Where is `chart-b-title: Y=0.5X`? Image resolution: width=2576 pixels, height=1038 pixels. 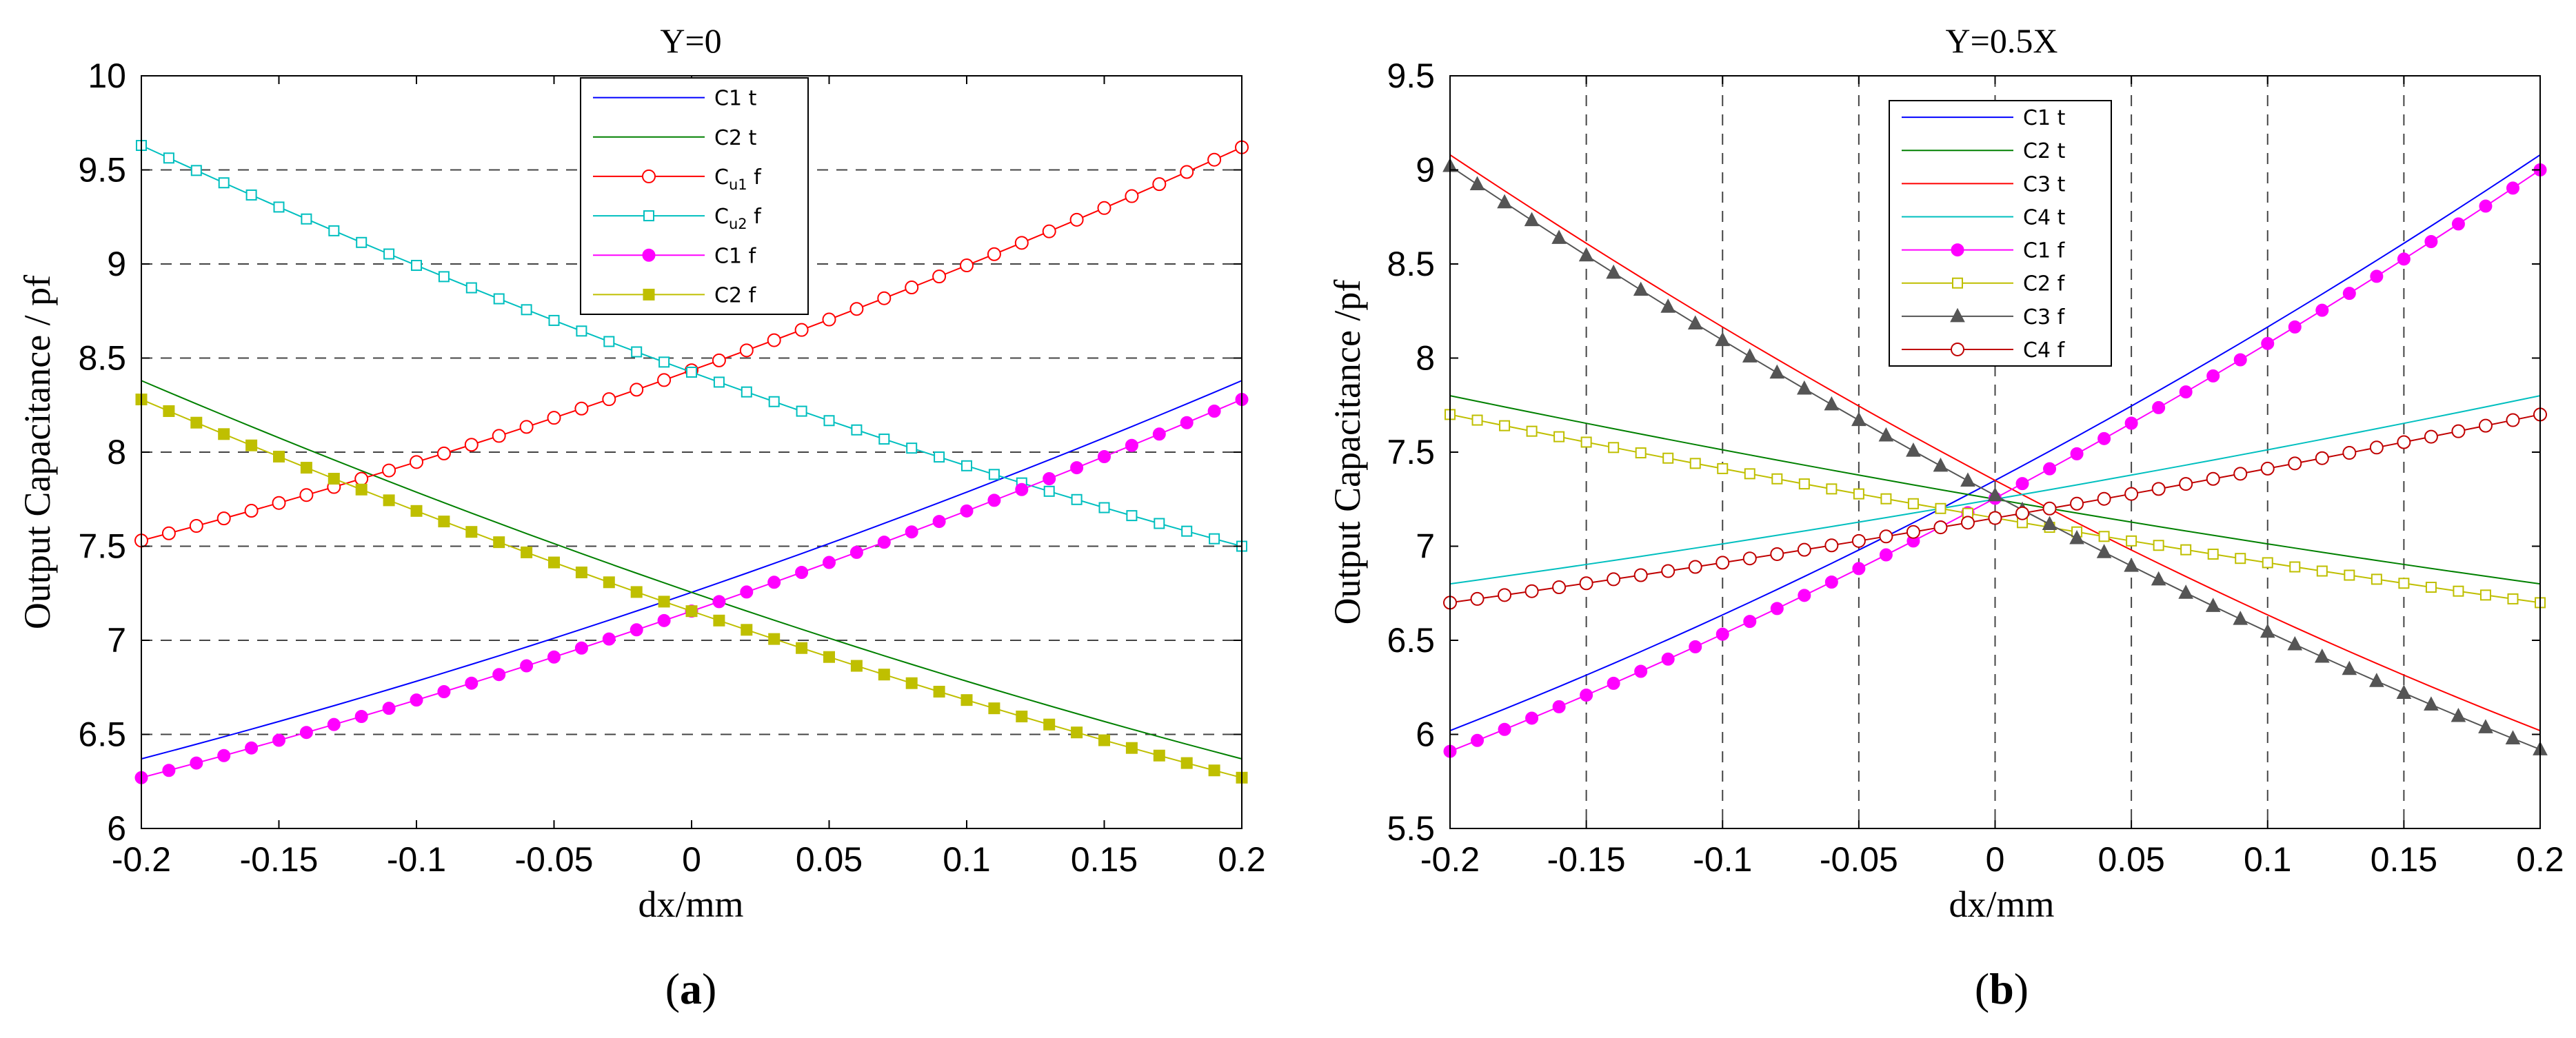
chart-b-title: Y=0.5X is located at coordinates (2002, 41).